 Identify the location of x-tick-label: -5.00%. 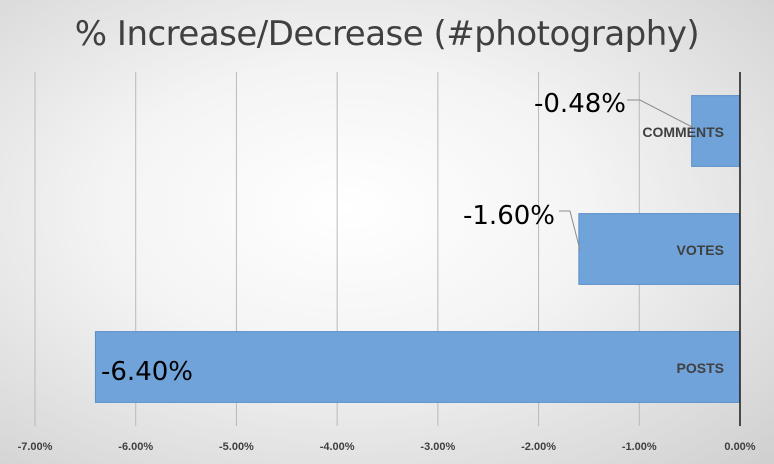
(236, 447).